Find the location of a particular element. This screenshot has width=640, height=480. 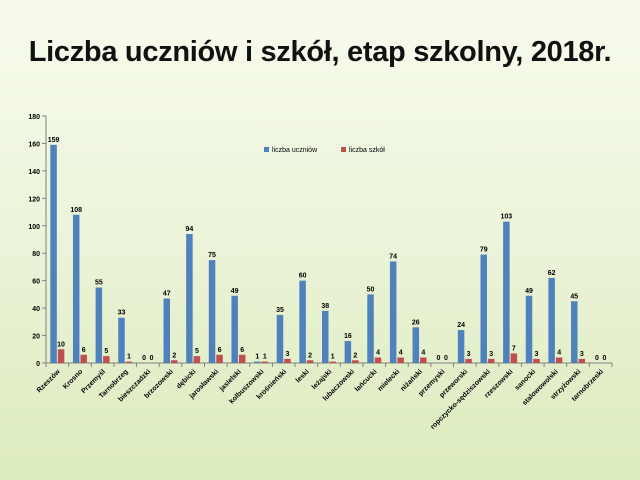

y-tick-label: 0 is located at coordinates (38, 364).